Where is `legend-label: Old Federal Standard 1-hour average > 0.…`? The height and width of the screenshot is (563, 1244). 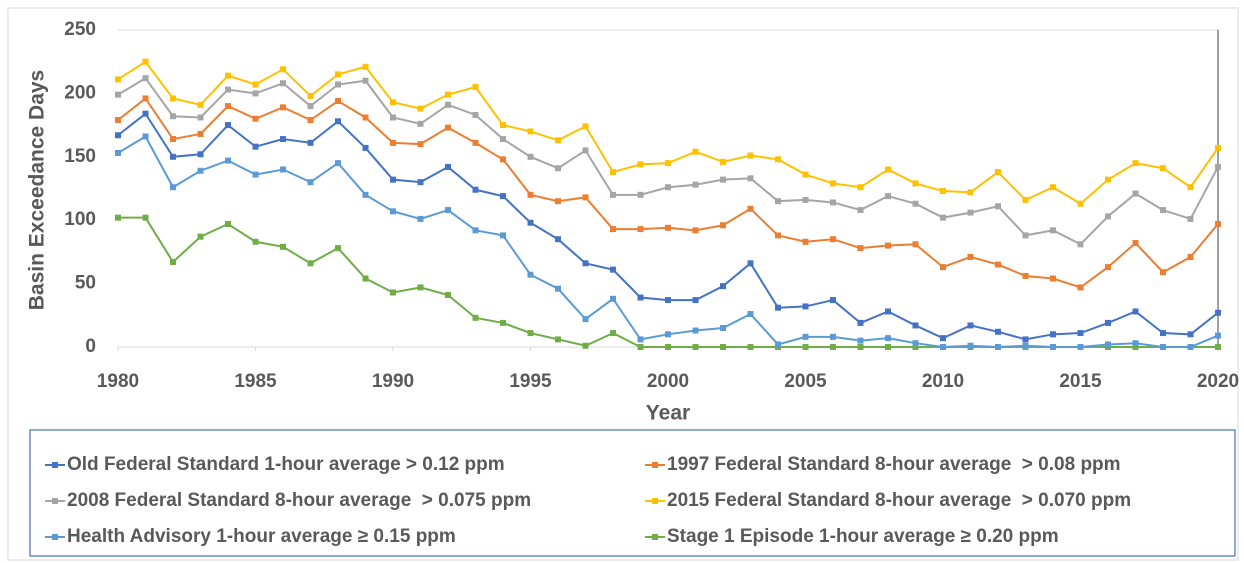
legend-label: Old Federal Standard 1-hour average > 0.… is located at coordinates (286, 464).